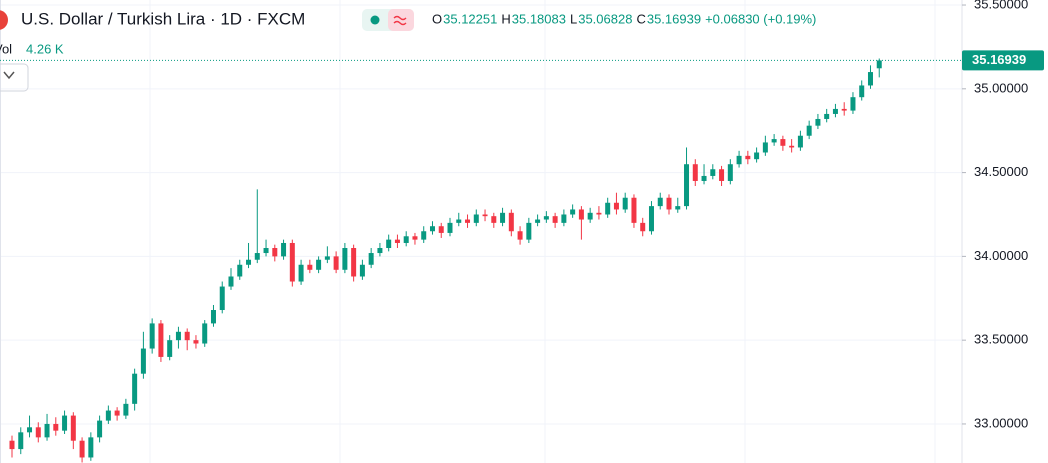 The height and width of the screenshot is (463, 1048). What do you see at coordinates (9, 75) in the screenshot?
I see `collapse-icon` at bounding box center [9, 75].